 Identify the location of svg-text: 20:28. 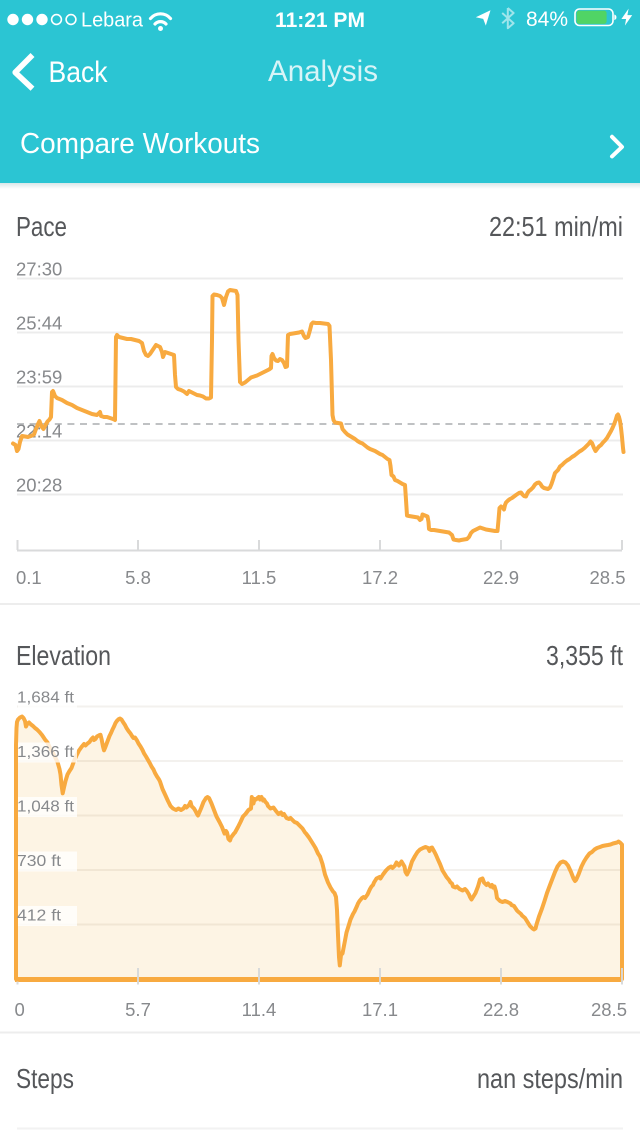
(39, 485).